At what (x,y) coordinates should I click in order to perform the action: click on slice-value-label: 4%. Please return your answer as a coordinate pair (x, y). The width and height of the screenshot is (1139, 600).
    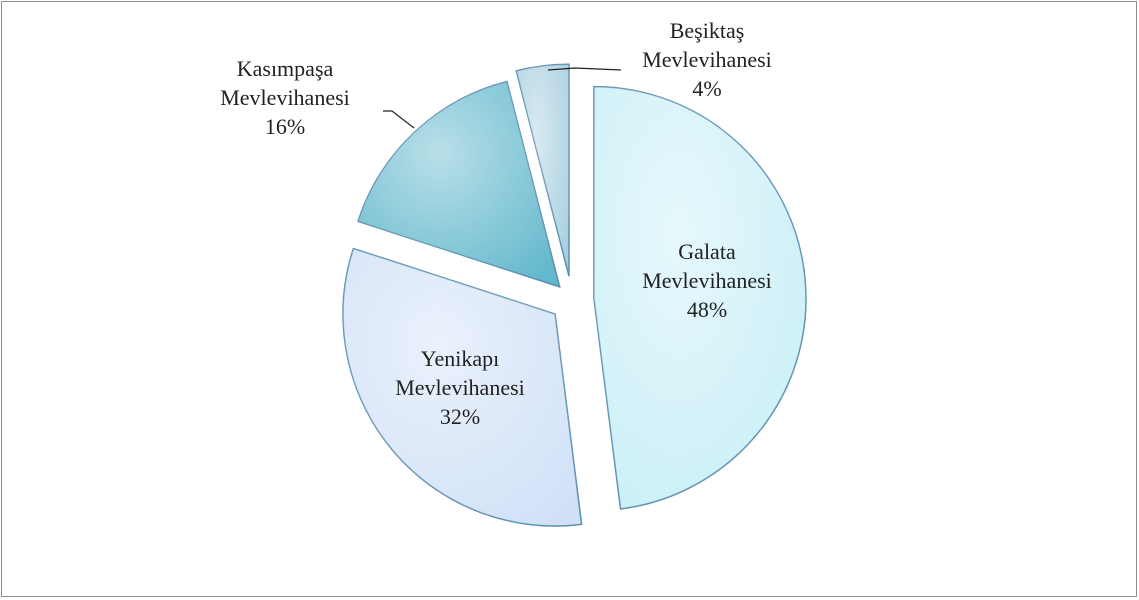
    Looking at the image, I should click on (706, 88).